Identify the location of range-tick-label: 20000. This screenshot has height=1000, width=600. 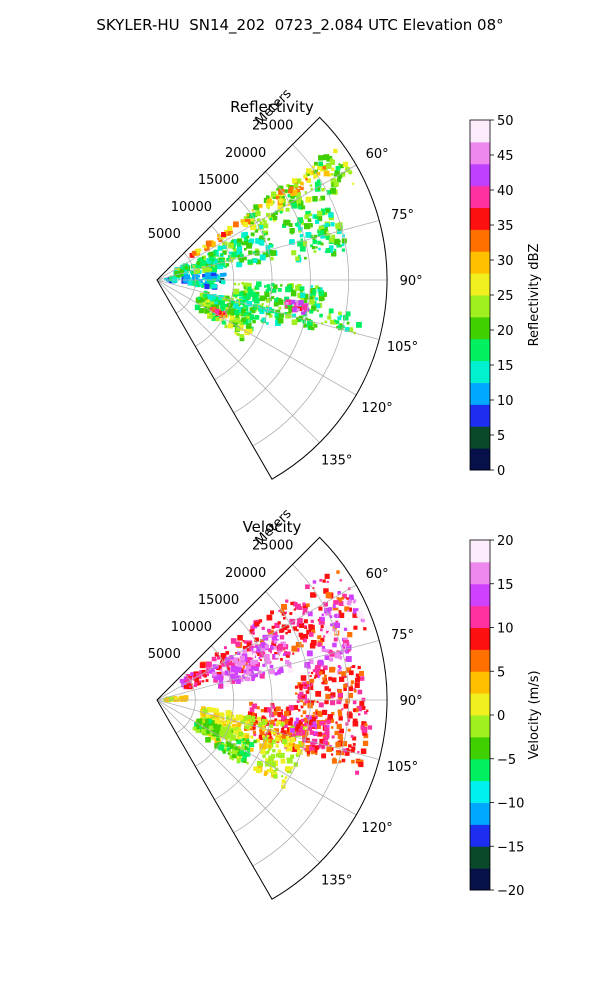
(245, 153).